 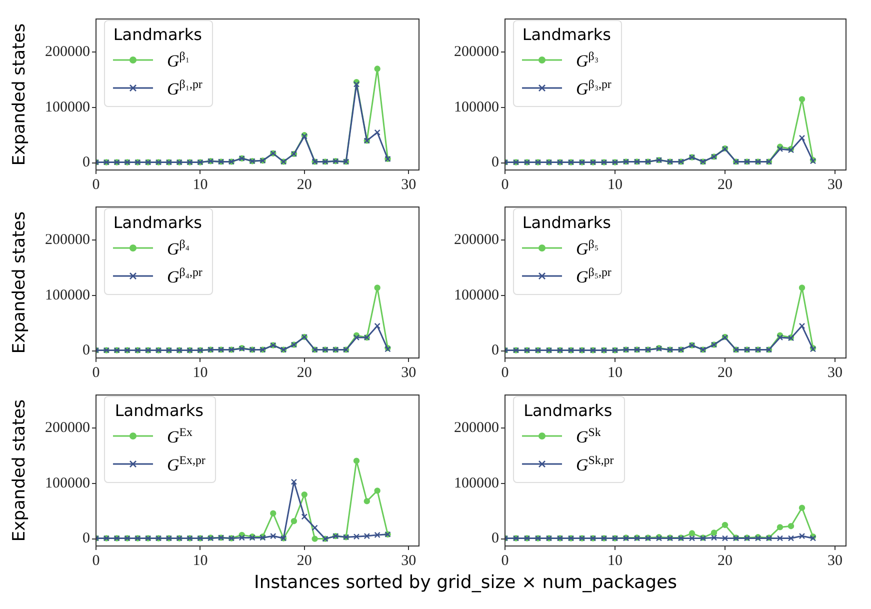 What do you see at coordinates (186, 464) in the screenshot?
I see `legend-label: G$^{Ex,pr}$` at bounding box center [186, 464].